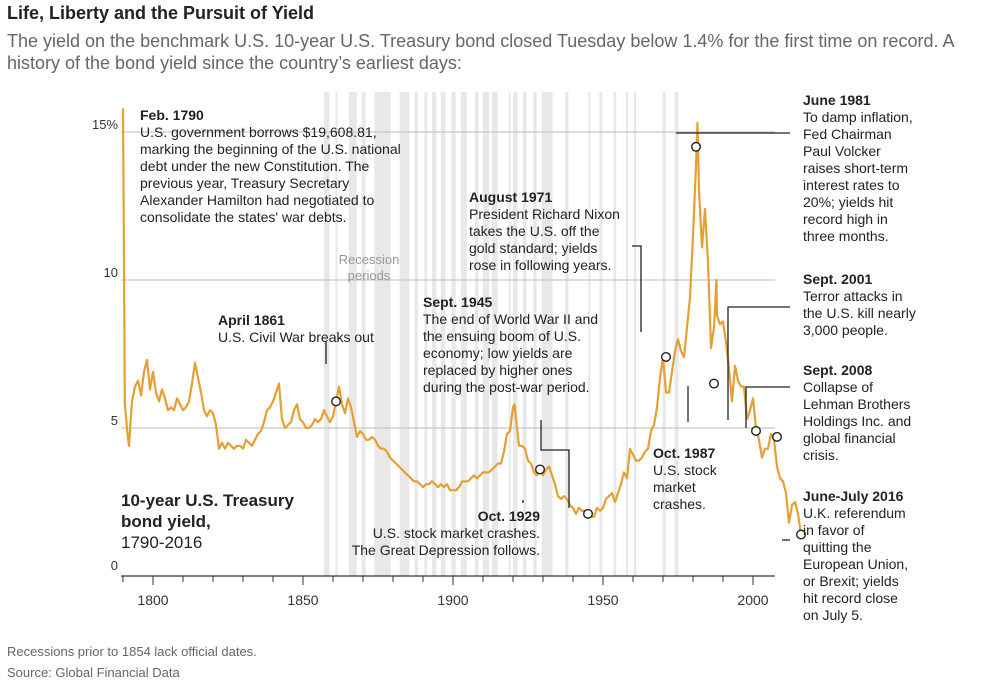 The height and width of the screenshot is (683, 992). Describe the element at coordinates (152, 600) in the screenshot. I see `x-tick-label: 1800` at that location.